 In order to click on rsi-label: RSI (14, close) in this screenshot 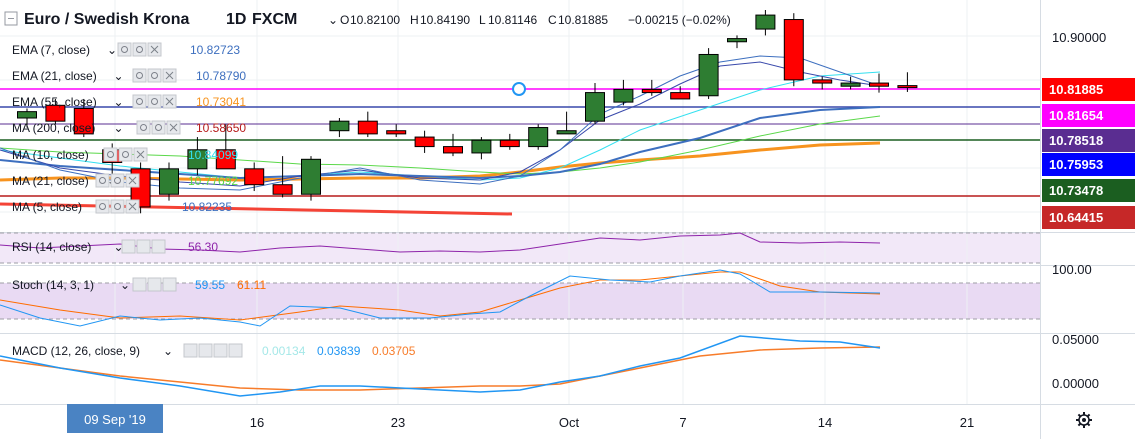, I will do `click(51, 247)`.